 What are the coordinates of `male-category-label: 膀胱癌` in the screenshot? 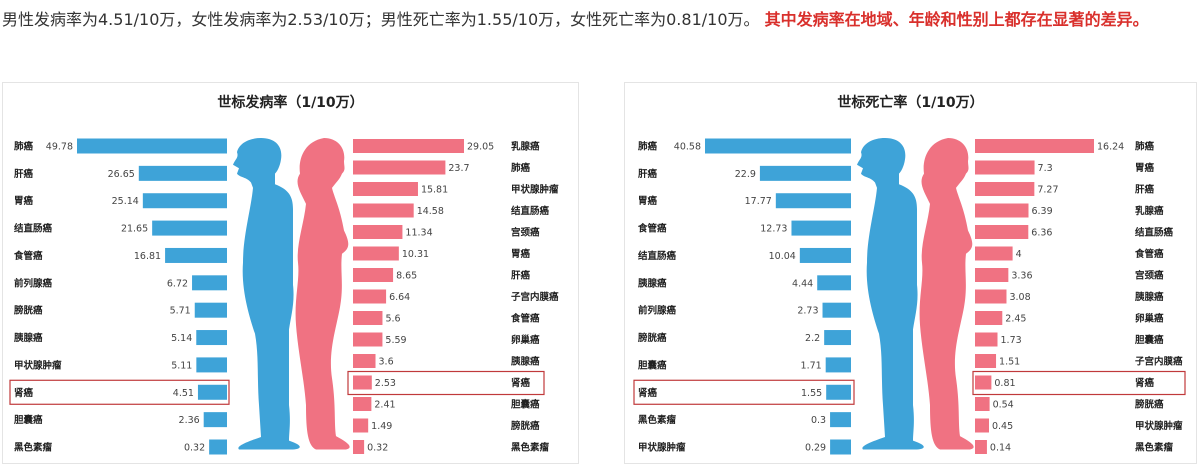 It's located at (28, 311).